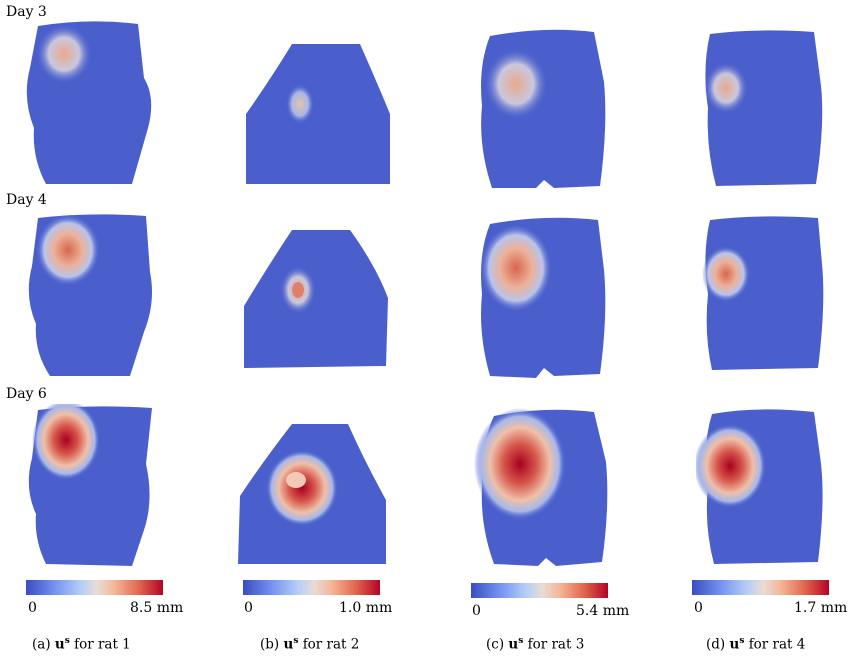 This screenshot has width=854, height=660. Describe the element at coordinates (67, 641) in the screenshot. I see `caption-rat1-sup: s` at that location.